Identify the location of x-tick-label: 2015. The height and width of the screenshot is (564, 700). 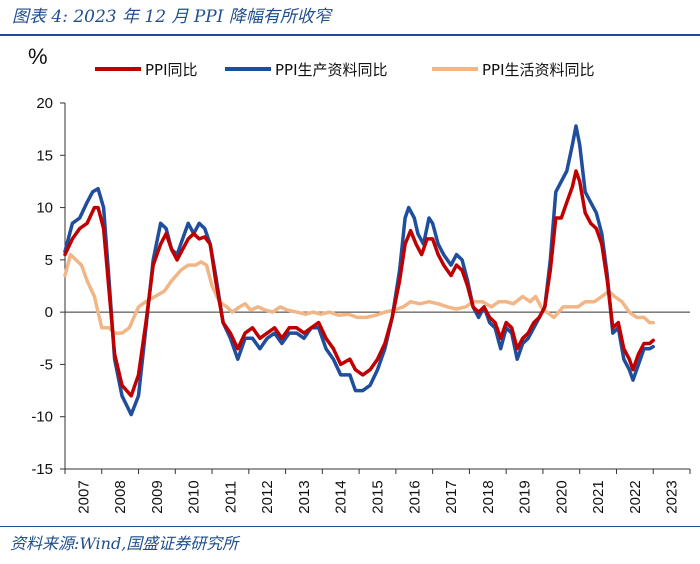
(378, 496).